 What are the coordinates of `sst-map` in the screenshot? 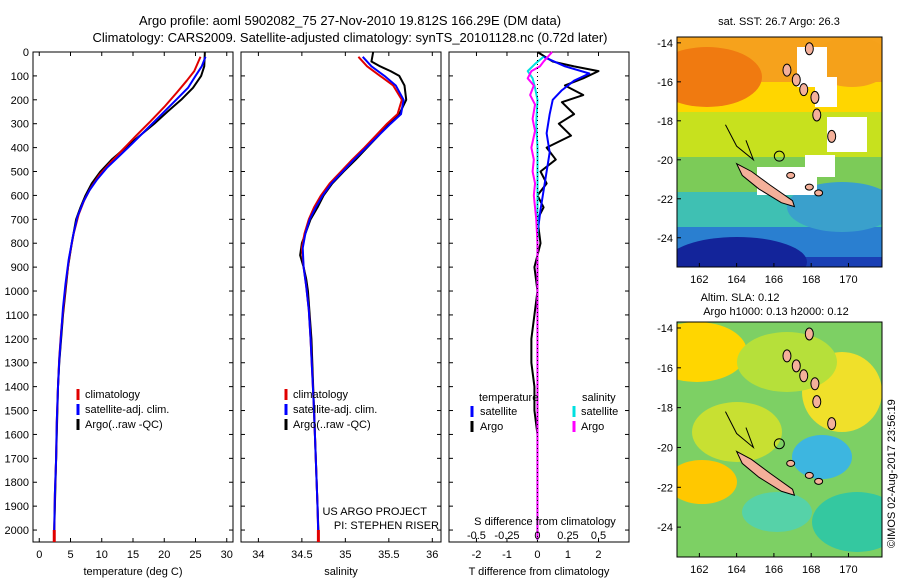 It's located at (779, 152).